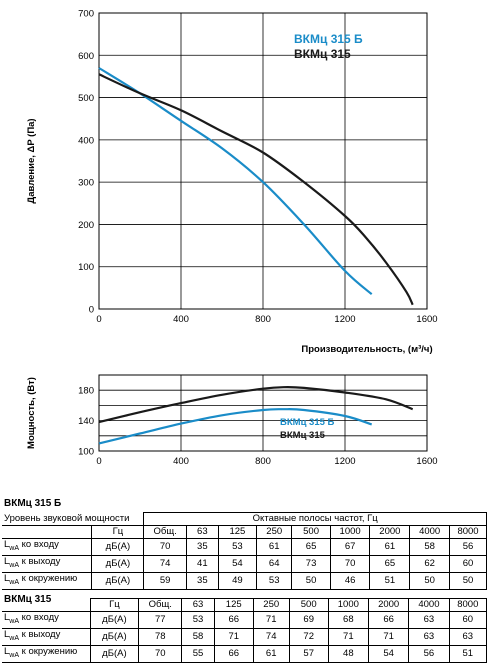 This screenshot has height=663, width=487. What do you see at coordinates (47, 580) in the screenshot?
I see `row-label: LwA к окружению` at bounding box center [47, 580].